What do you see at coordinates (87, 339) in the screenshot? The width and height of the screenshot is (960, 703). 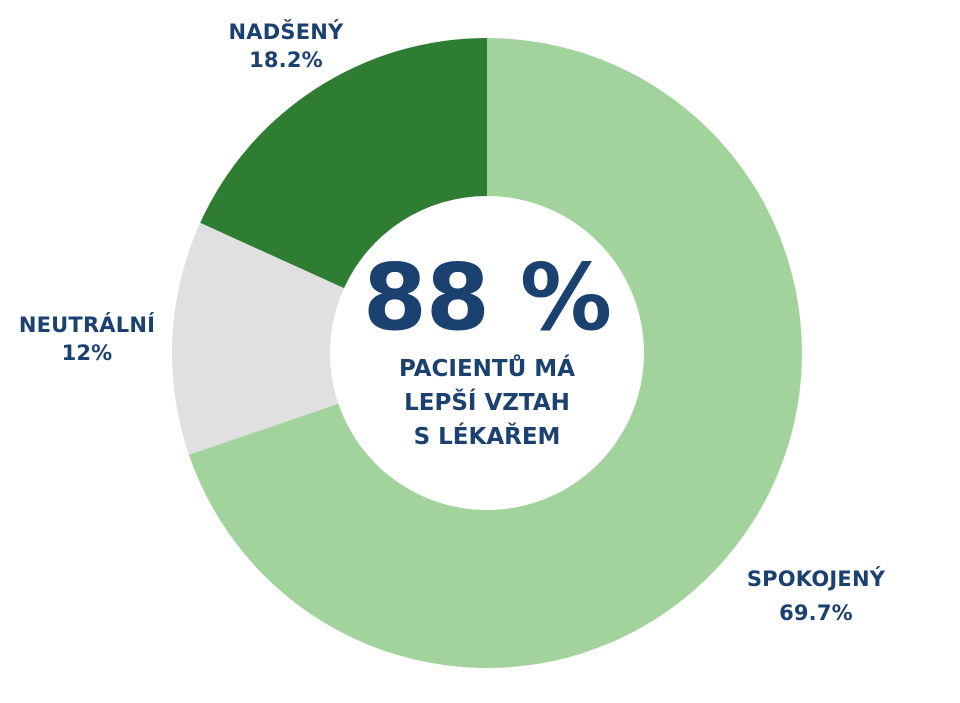 I see `label-neutralni: NEUTRÁLNÍ 12%` at bounding box center [87, 339].